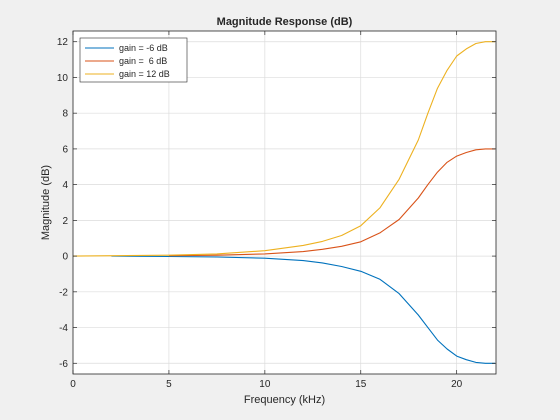 This screenshot has height=420, width=560. I want to click on y-tick-label: 6, so click(65, 149).